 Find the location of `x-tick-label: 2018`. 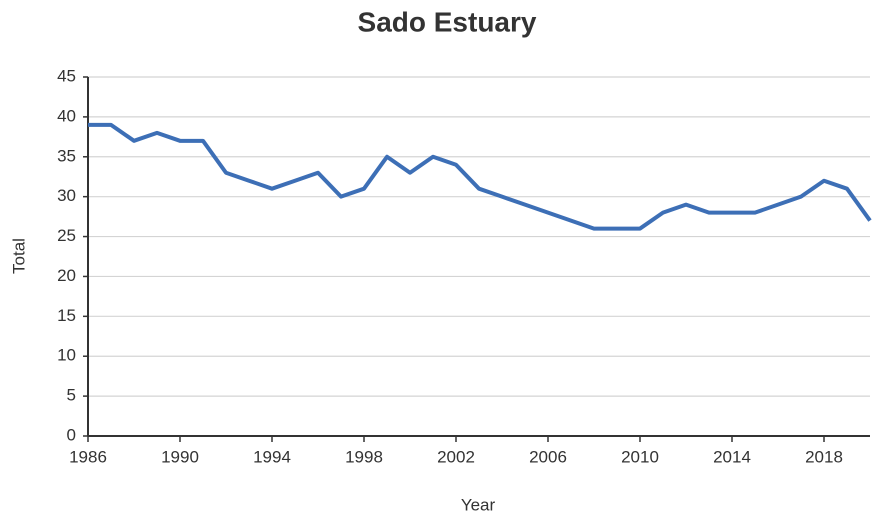

x-tick-label: 2018 is located at coordinates (824, 456).